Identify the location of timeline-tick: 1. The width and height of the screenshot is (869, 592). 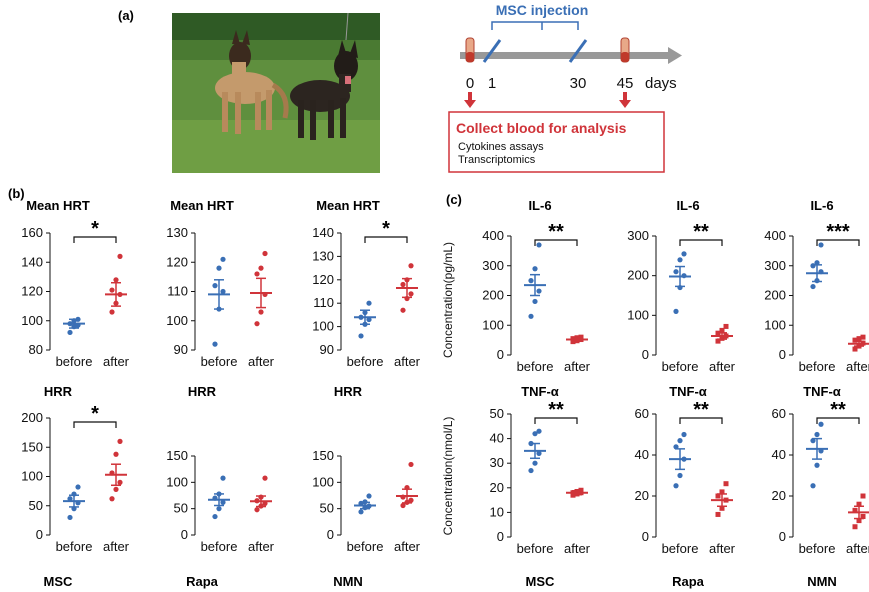
(492, 83).